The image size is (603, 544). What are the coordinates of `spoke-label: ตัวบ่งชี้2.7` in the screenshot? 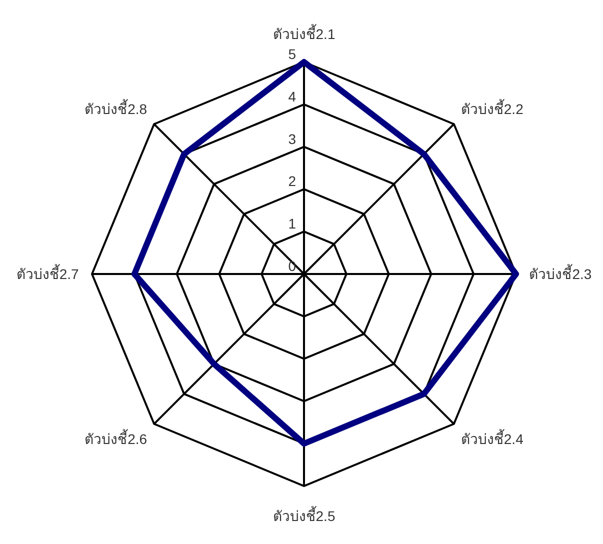 It's located at (48, 273).